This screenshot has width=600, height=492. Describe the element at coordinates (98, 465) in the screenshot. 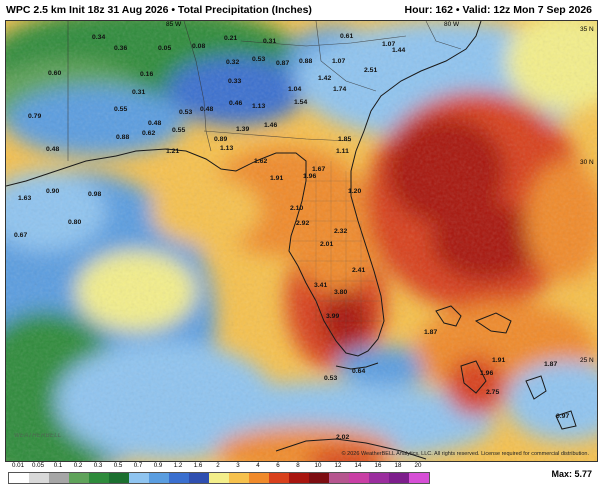

I see `legend-tick-label: 0.3` at that location.